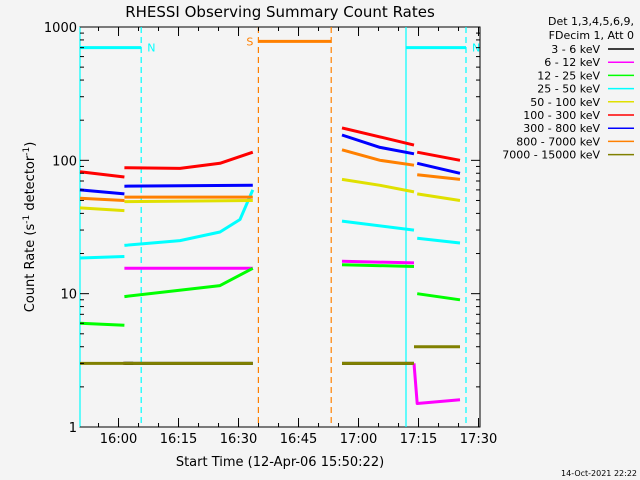 Image resolution: width=640 pixels, height=480 pixels. What do you see at coordinates (358, 439) in the screenshot?
I see `x-tick-label-17-00: 17:00` at bounding box center [358, 439].